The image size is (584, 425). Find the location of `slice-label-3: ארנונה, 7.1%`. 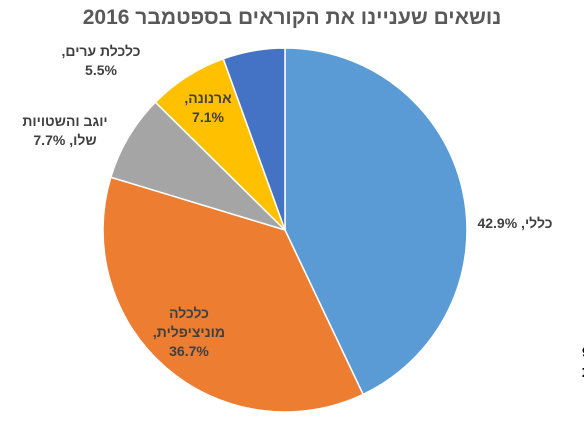

slice-label-3: ארנונה, 7.1% is located at coordinates (208, 107).